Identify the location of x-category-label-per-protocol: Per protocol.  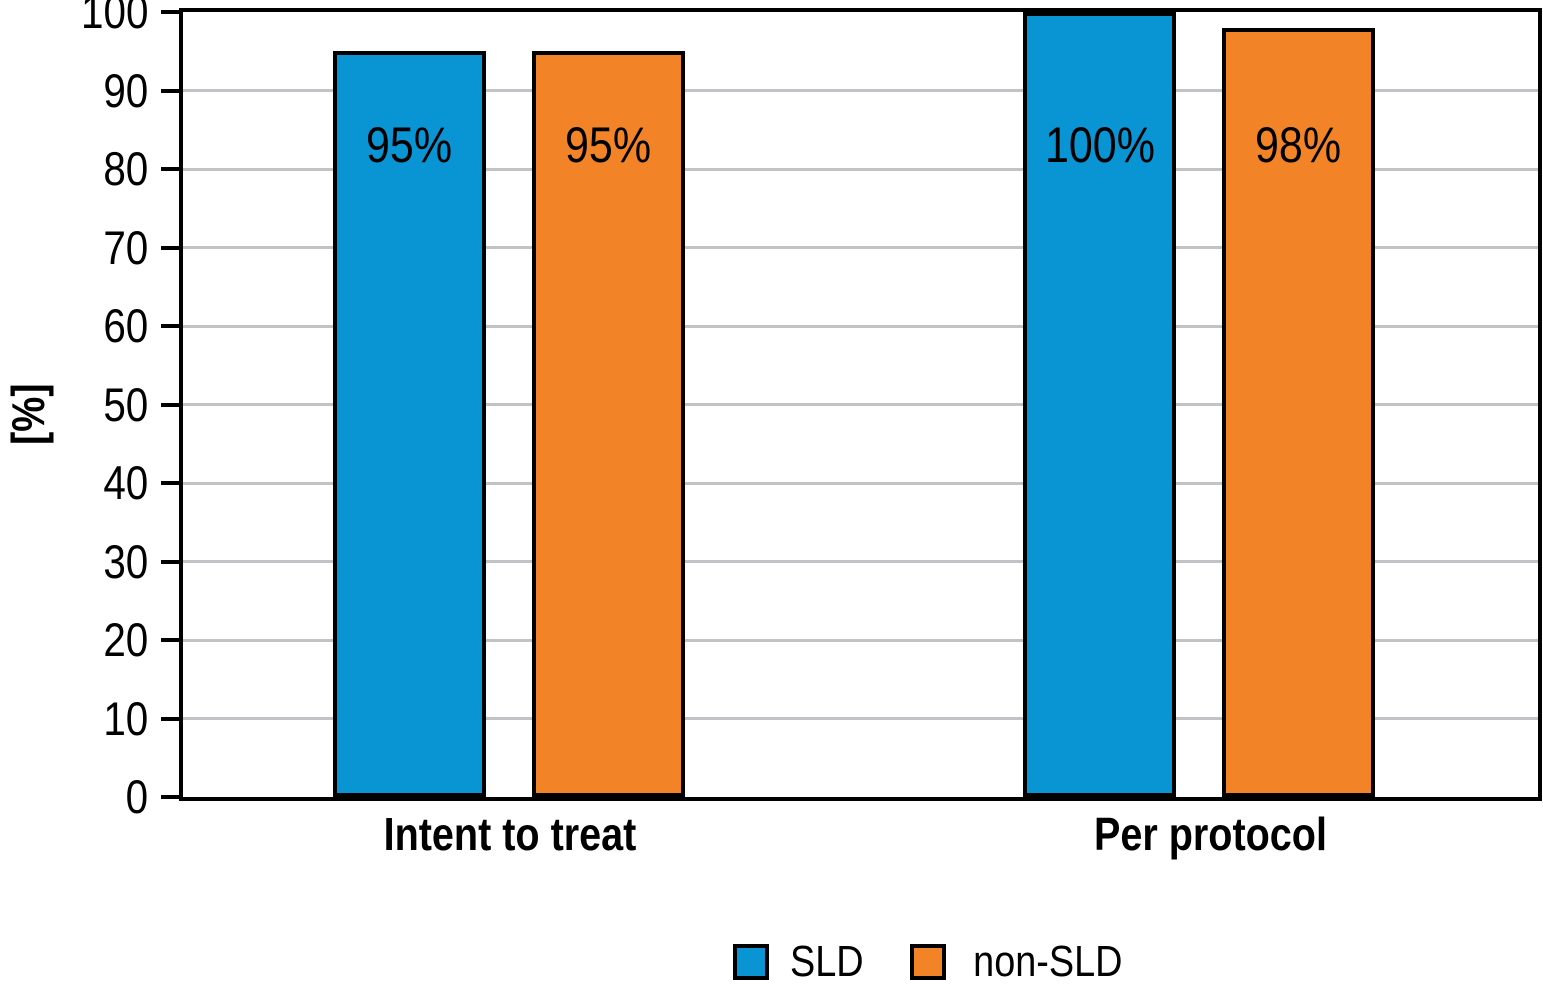
(1210, 834).